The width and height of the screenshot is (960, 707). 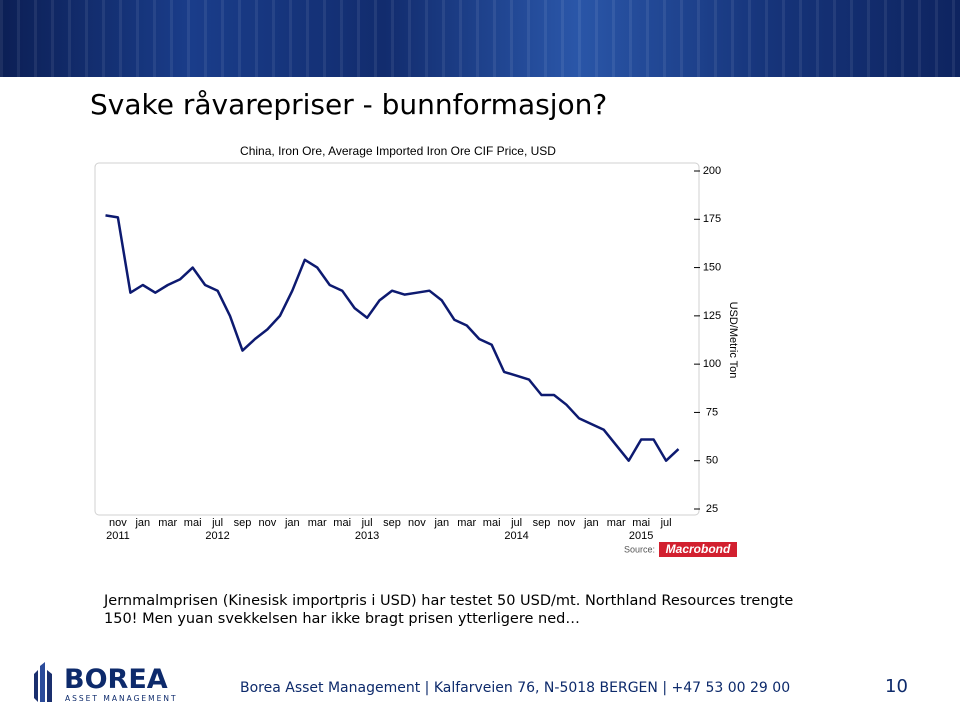 What do you see at coordinates (217, 536) in the screenshot?
I see `year-label: 2012` at bounding box center [217, 536].